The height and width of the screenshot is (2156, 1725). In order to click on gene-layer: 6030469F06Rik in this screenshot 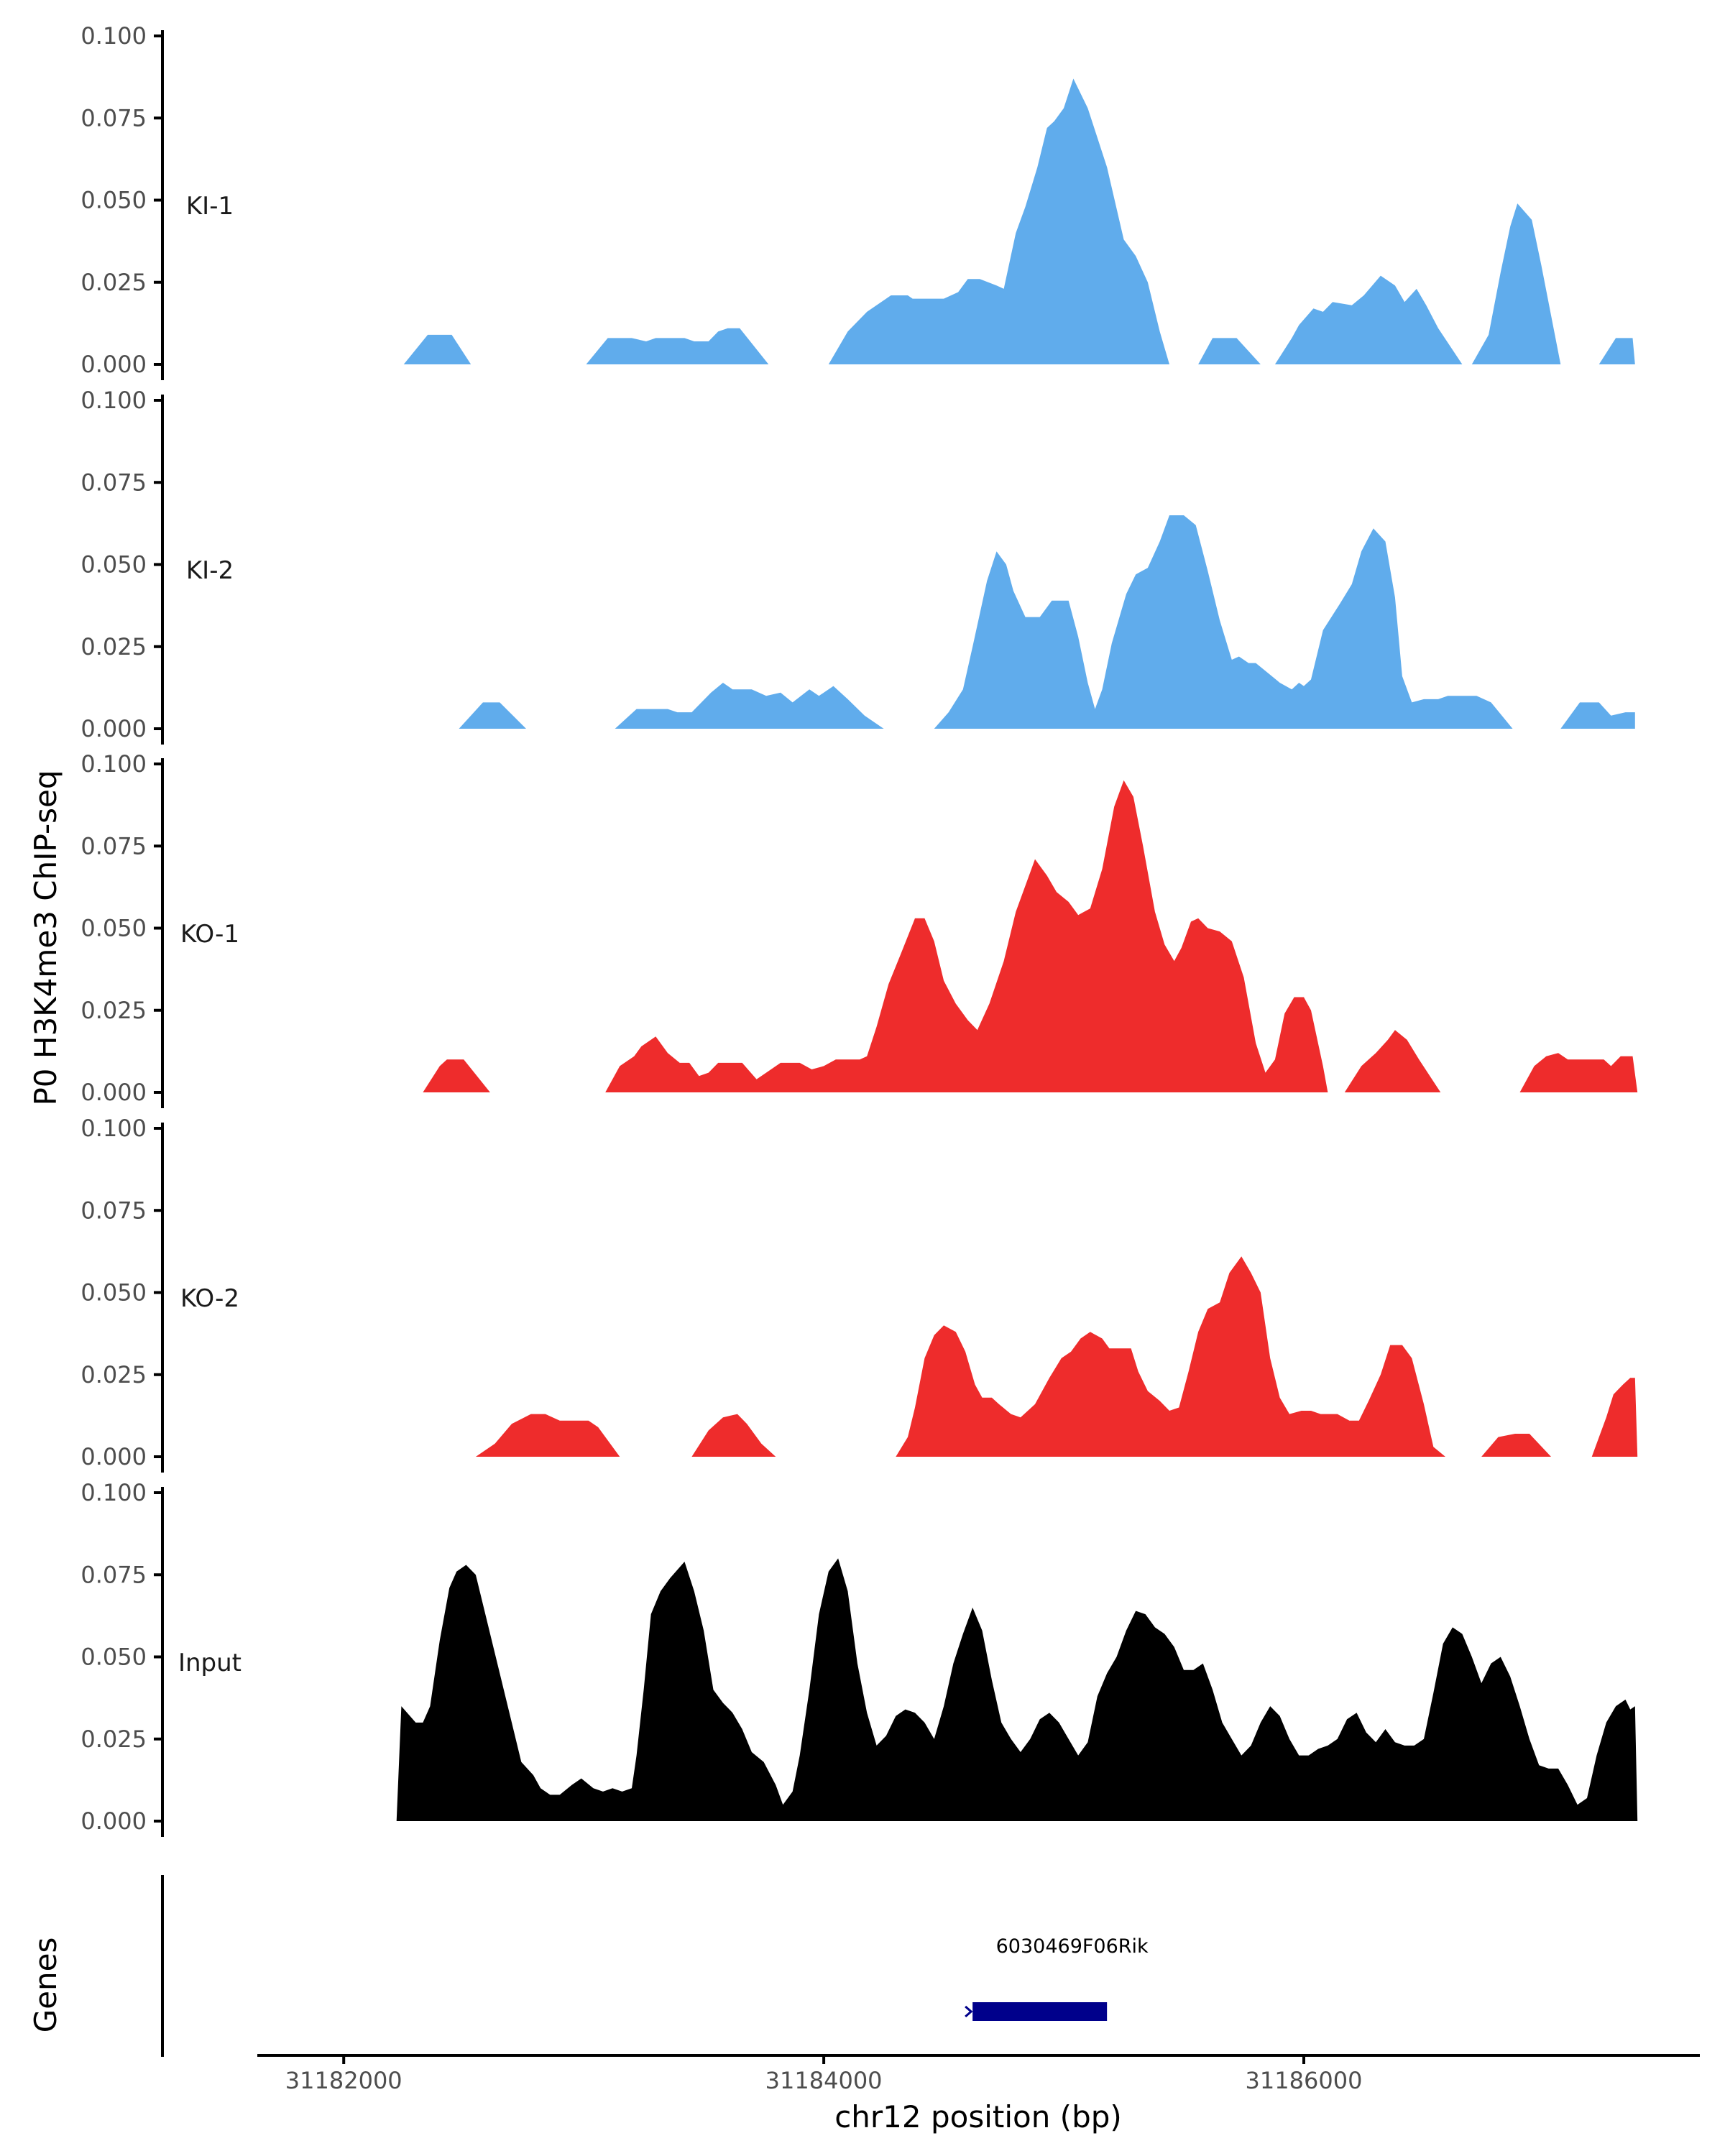, I will do `click(1057, 1978)`.